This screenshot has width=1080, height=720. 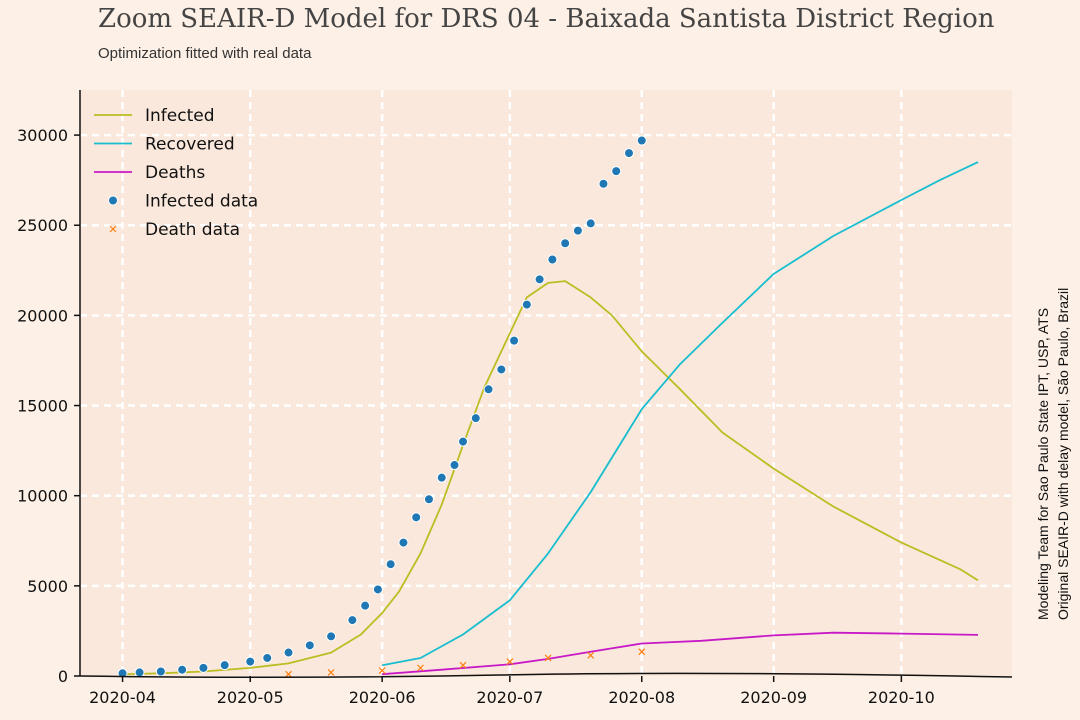 What do you see at coordinates (42, 315) in the screenshot?
I see `y-tick-label: 20000` at bounding box center [42, 315].